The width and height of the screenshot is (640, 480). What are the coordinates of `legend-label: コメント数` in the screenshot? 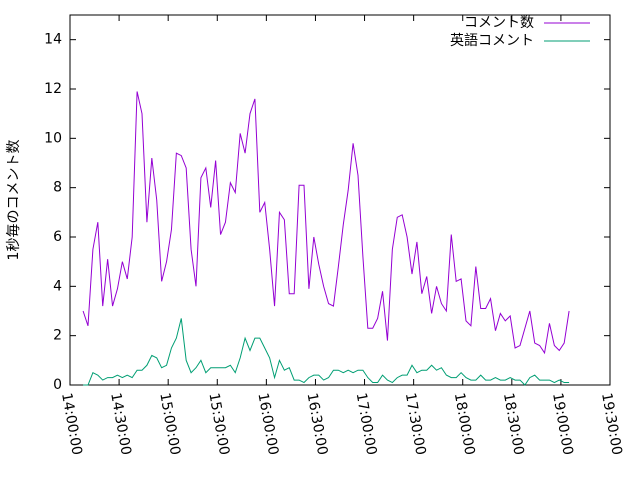 It's located at (499, 23).